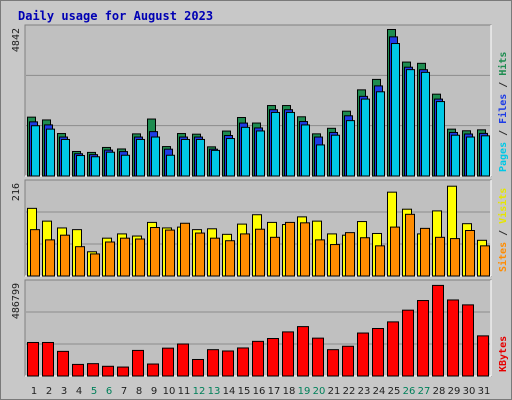 The width and height of the screenshot is (512, 400). What do you see at coordinates (503, 206) in the screenshot?
I see `panel-visits-sites-legend-part-2: Visits` at bounding box center [503, 206].